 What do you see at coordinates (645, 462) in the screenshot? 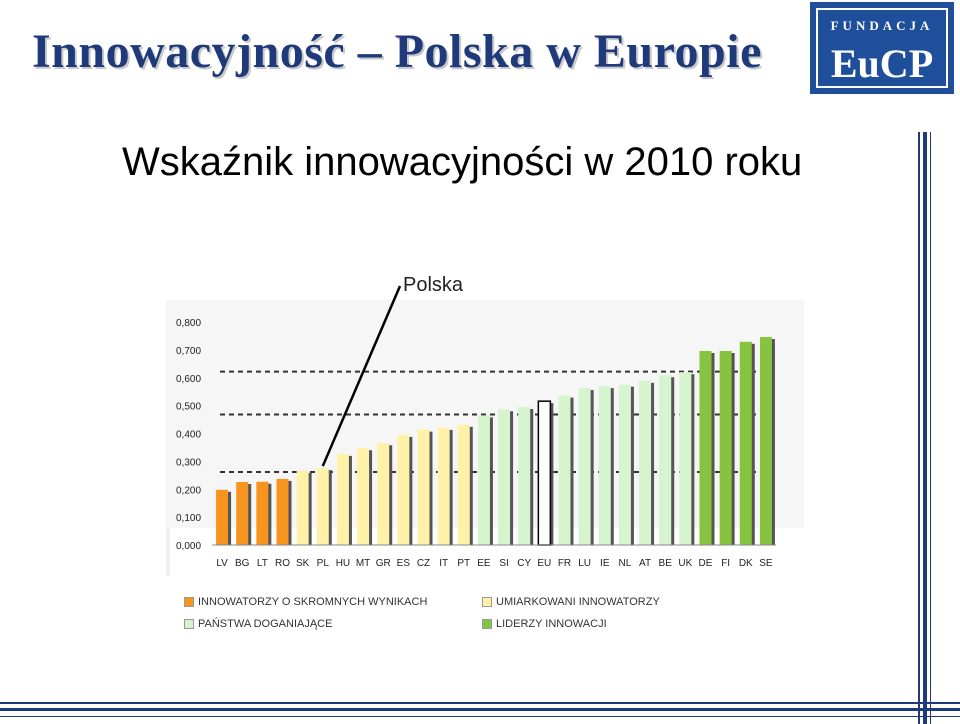
I see `bar-at` at bounding box center [645, 462].